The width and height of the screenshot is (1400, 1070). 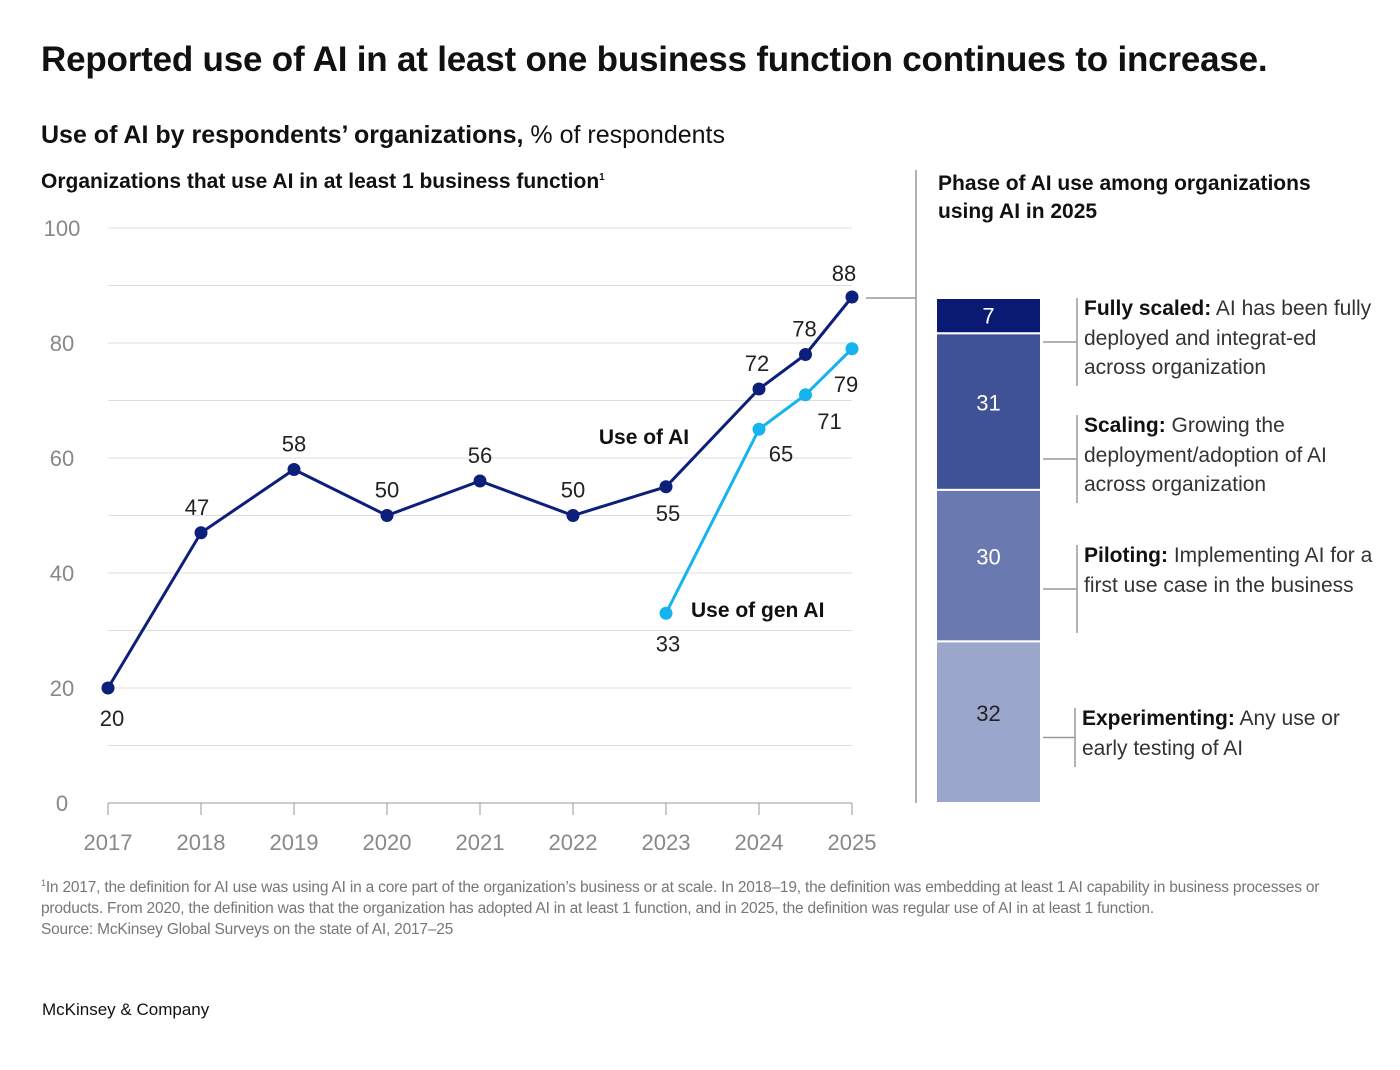 What do you see at coordinates (108, 842) in the screenshot?
I see `x-tick-label: 2017` at bounding box center [108, 842].